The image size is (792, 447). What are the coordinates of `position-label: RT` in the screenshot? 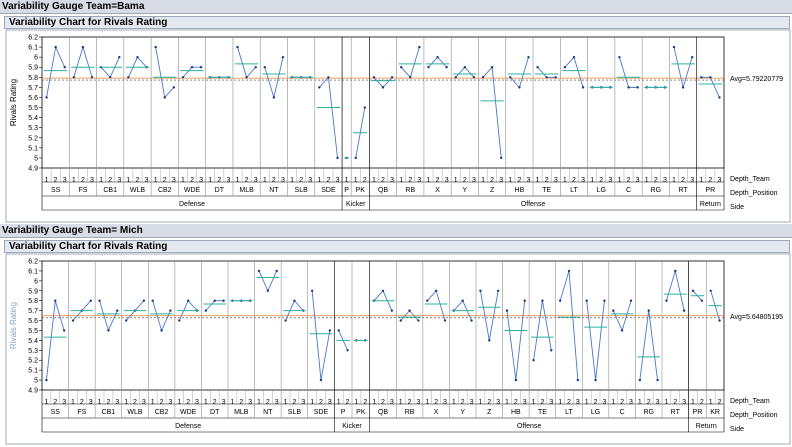 It's located at (676, 412).